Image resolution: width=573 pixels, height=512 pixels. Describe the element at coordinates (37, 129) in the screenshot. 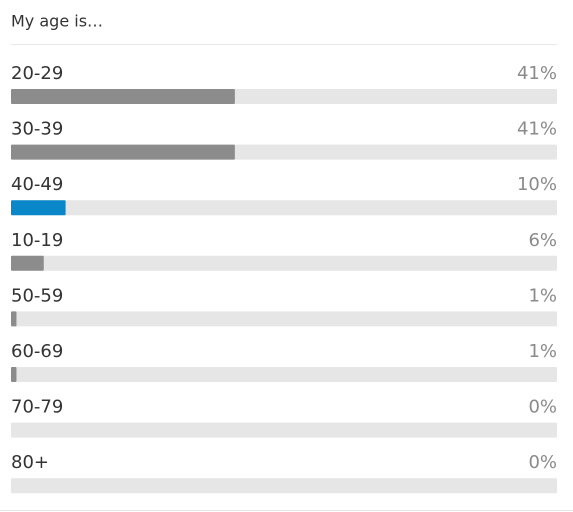

I see `option-label: 30-39` at that location.